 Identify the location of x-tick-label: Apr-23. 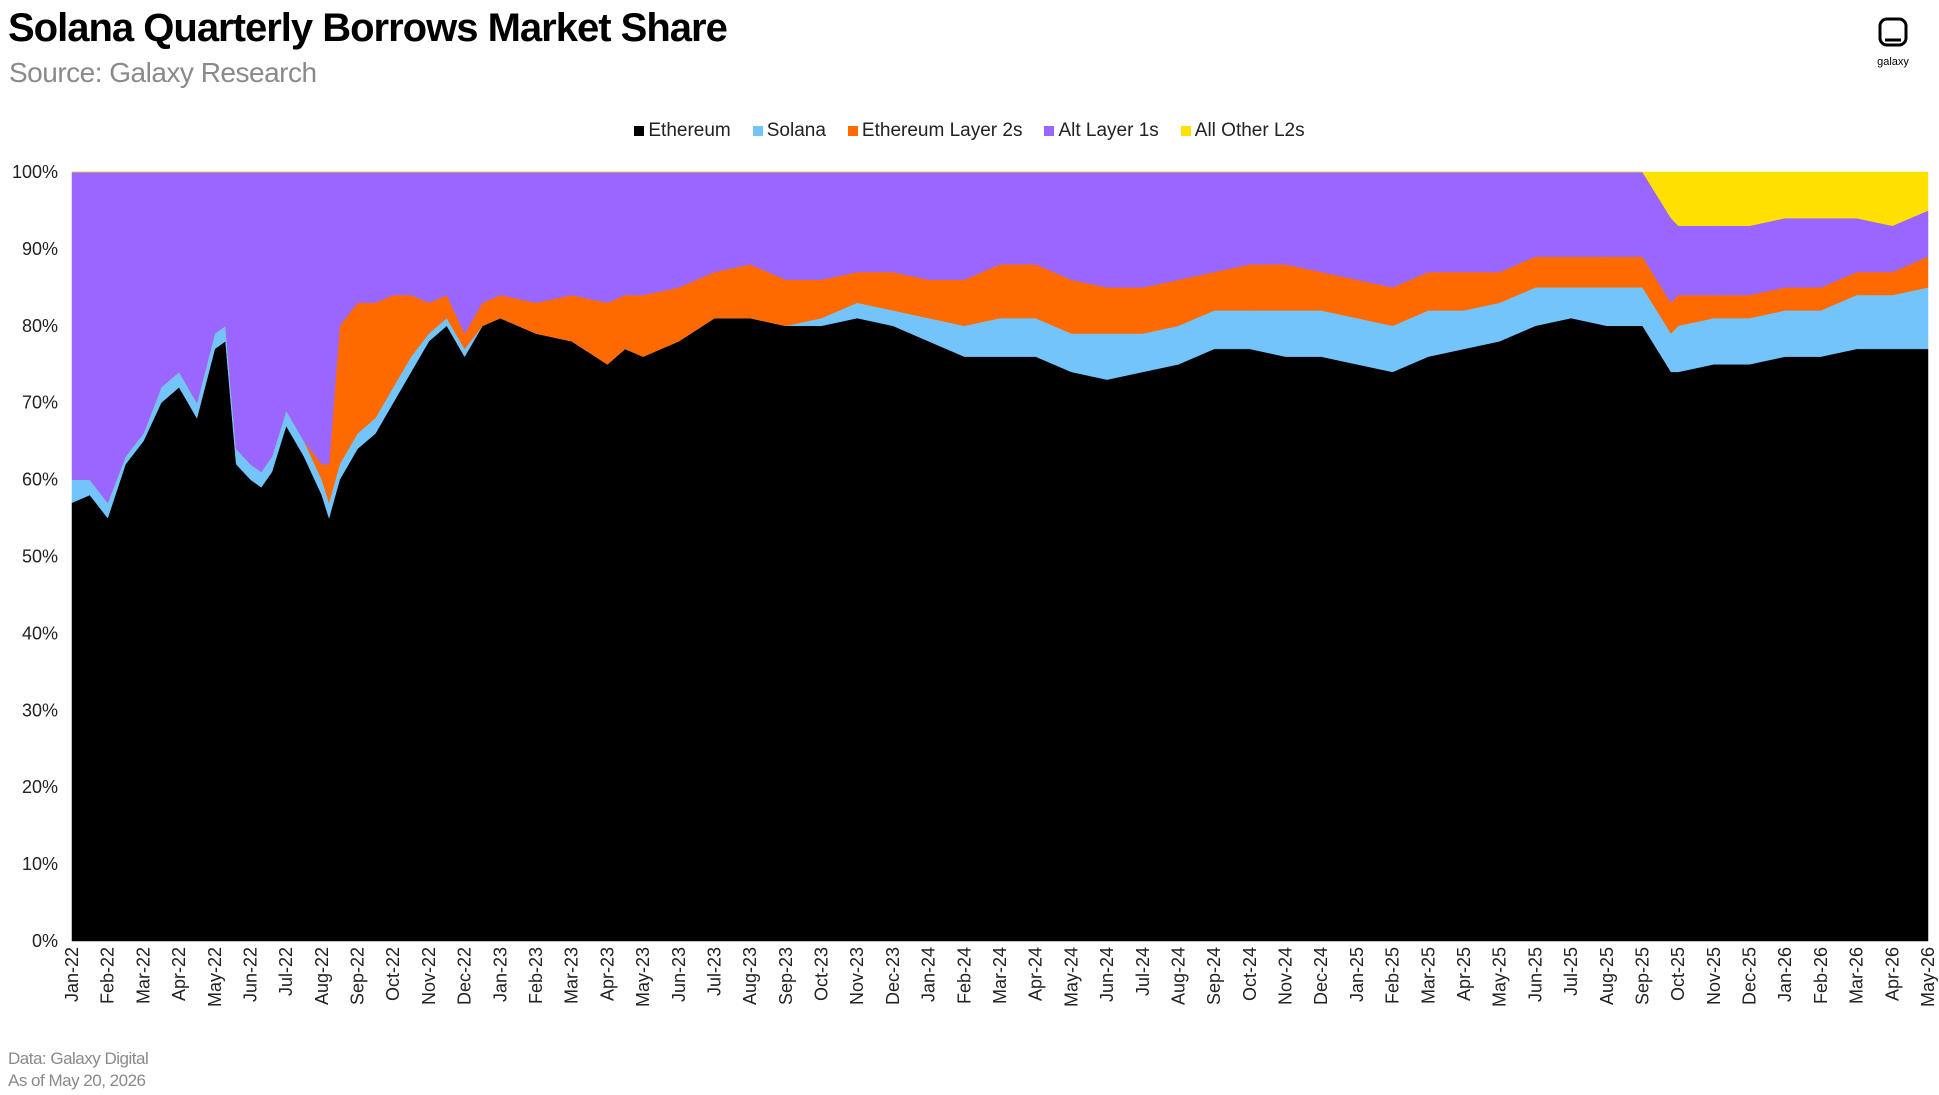
(607, 974).